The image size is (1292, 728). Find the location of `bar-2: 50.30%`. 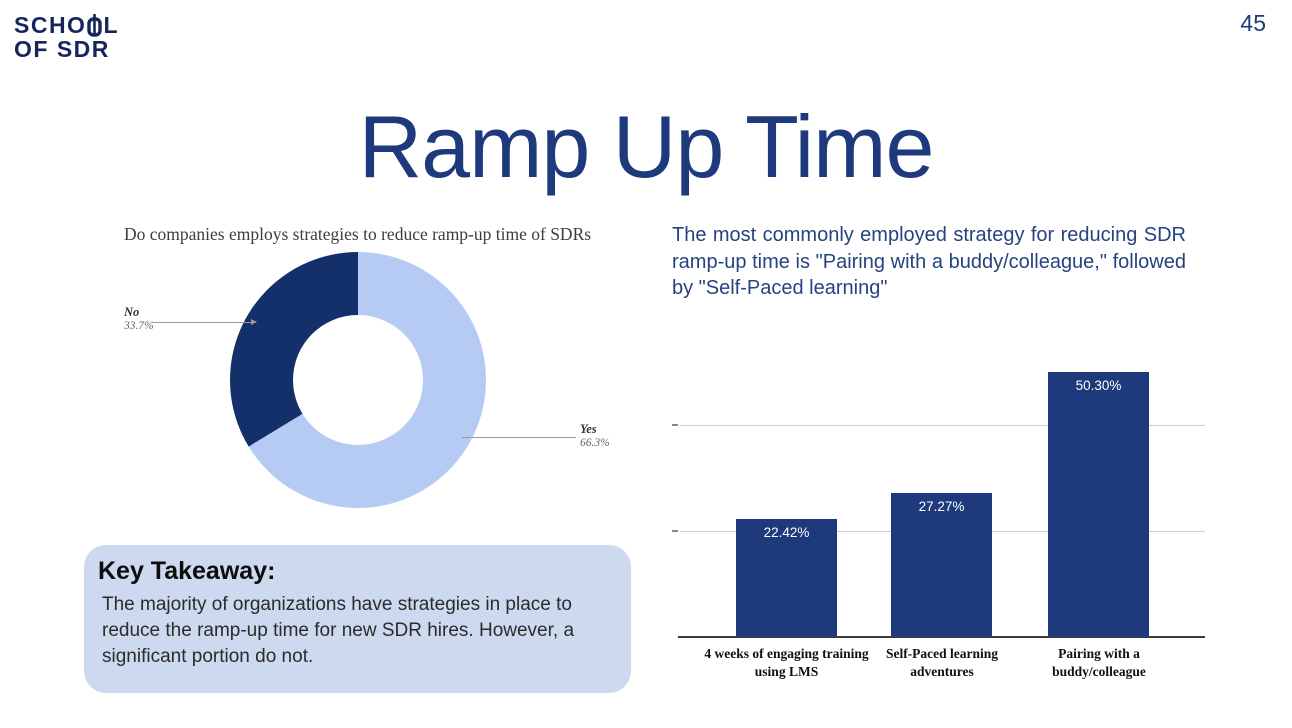

bar-2: 50.30% is located at coordinates (1098, 504).